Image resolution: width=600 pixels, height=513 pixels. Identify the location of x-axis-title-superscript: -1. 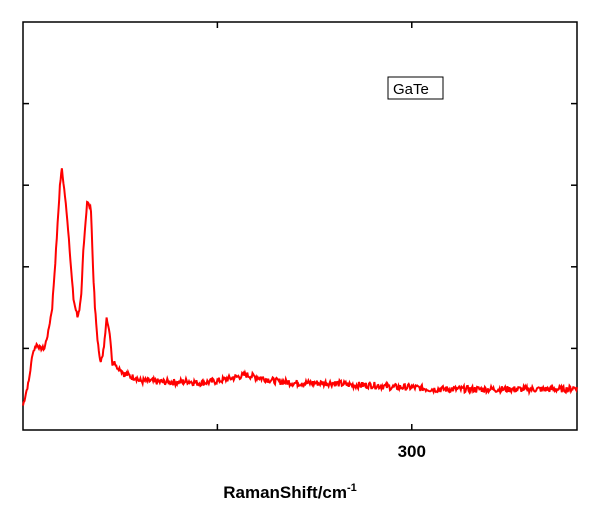
(352, 488).